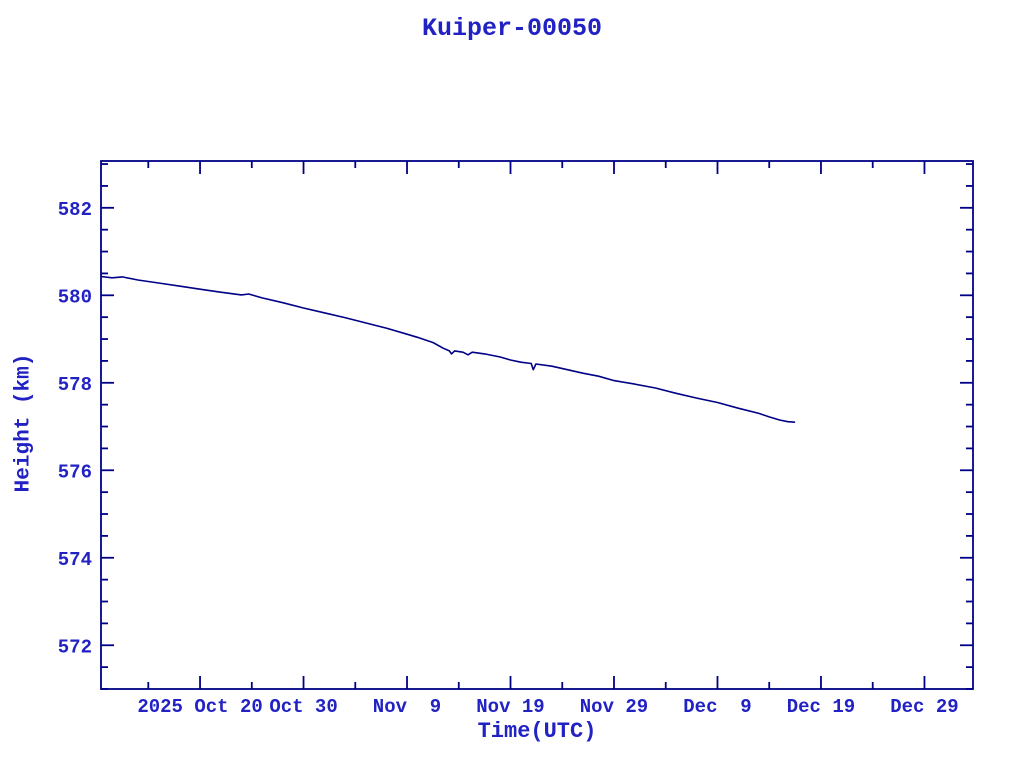 Image resolution: width=1024 pixels, height=768 pixels. I want to click on x-axis-title: Time(UTC), so click(537, 731).